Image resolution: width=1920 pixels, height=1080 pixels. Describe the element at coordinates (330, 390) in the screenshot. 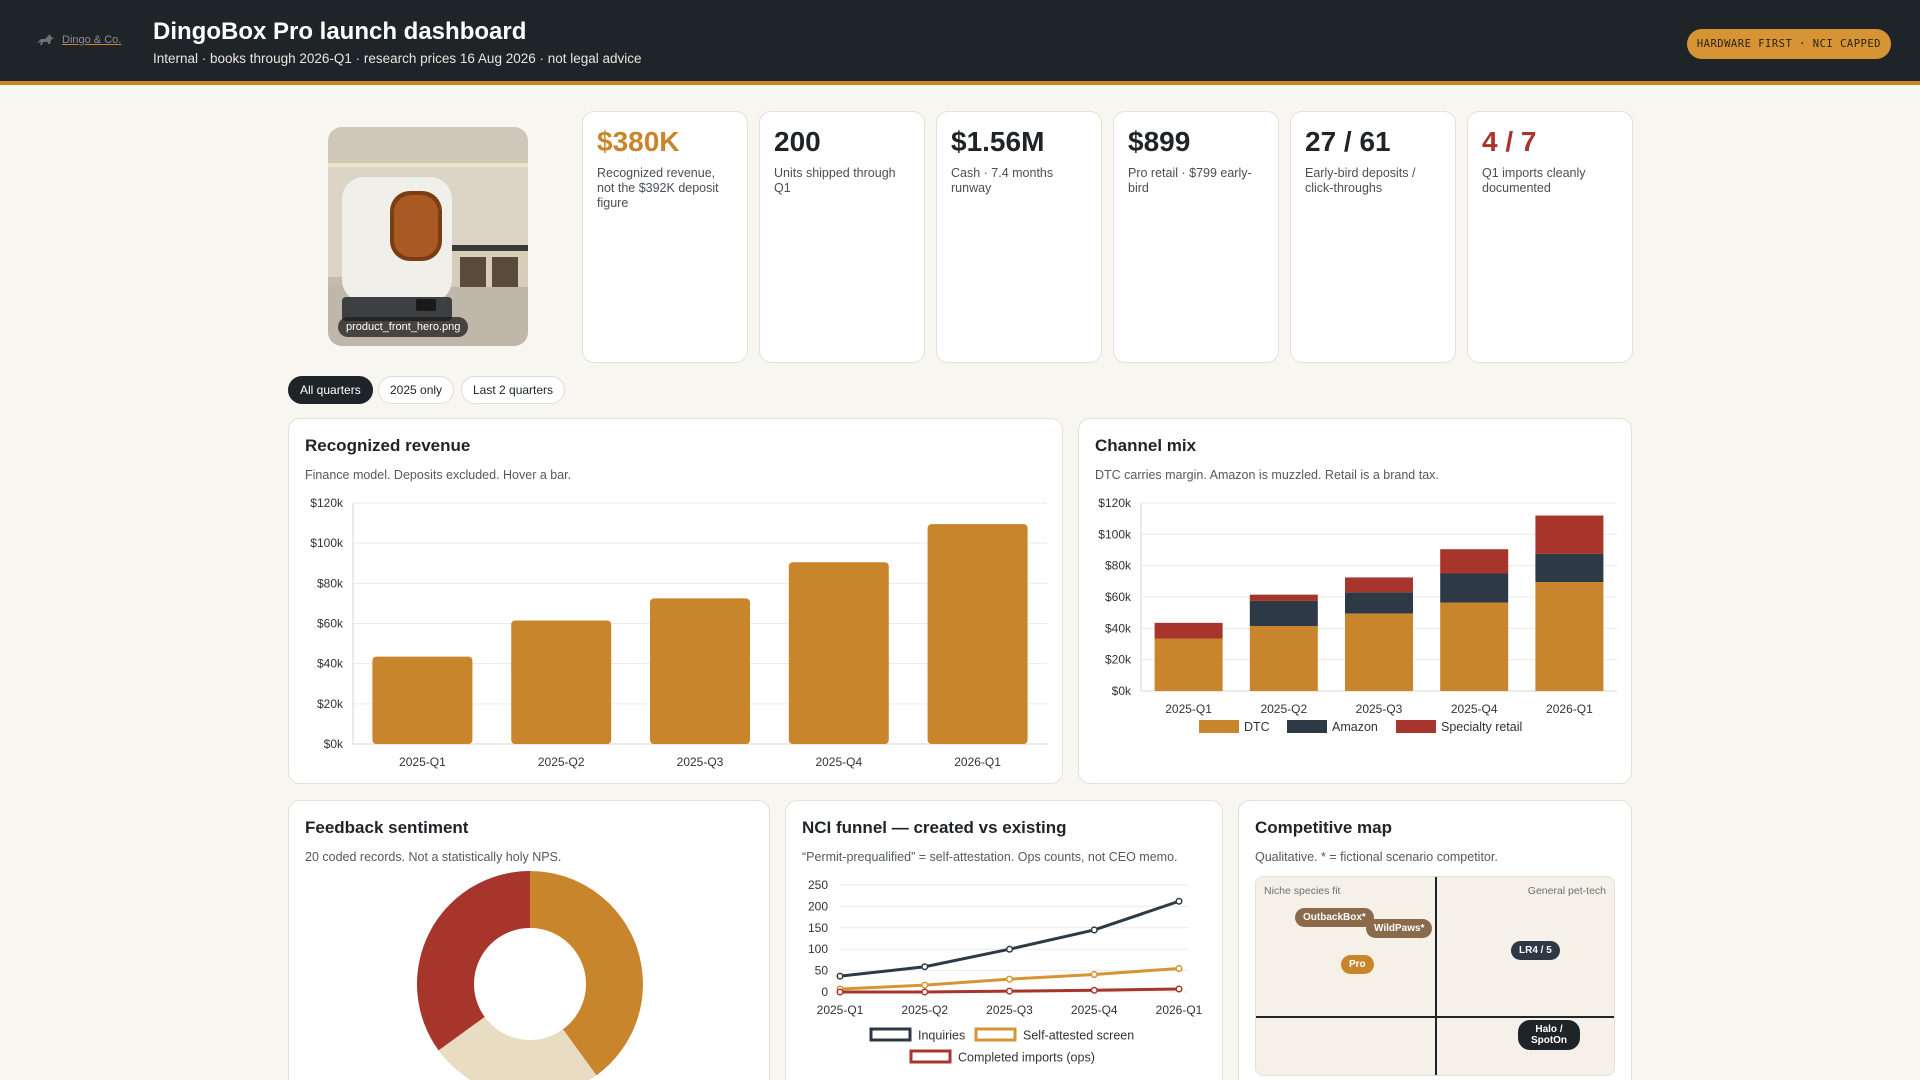

I see `filter-all-quarters: All quarters` at that location.